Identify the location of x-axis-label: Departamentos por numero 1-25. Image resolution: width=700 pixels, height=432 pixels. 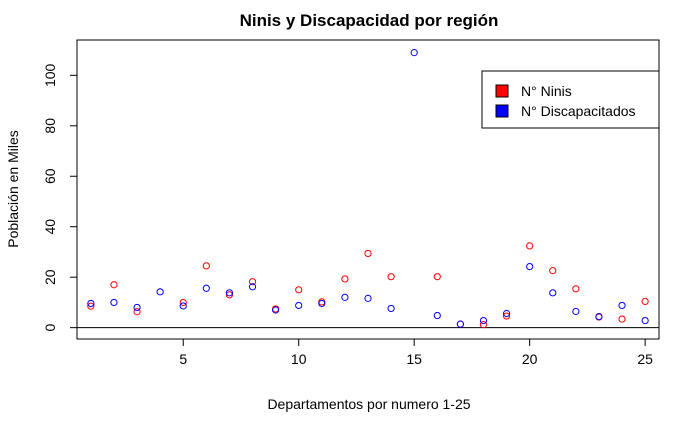
(368, 404).